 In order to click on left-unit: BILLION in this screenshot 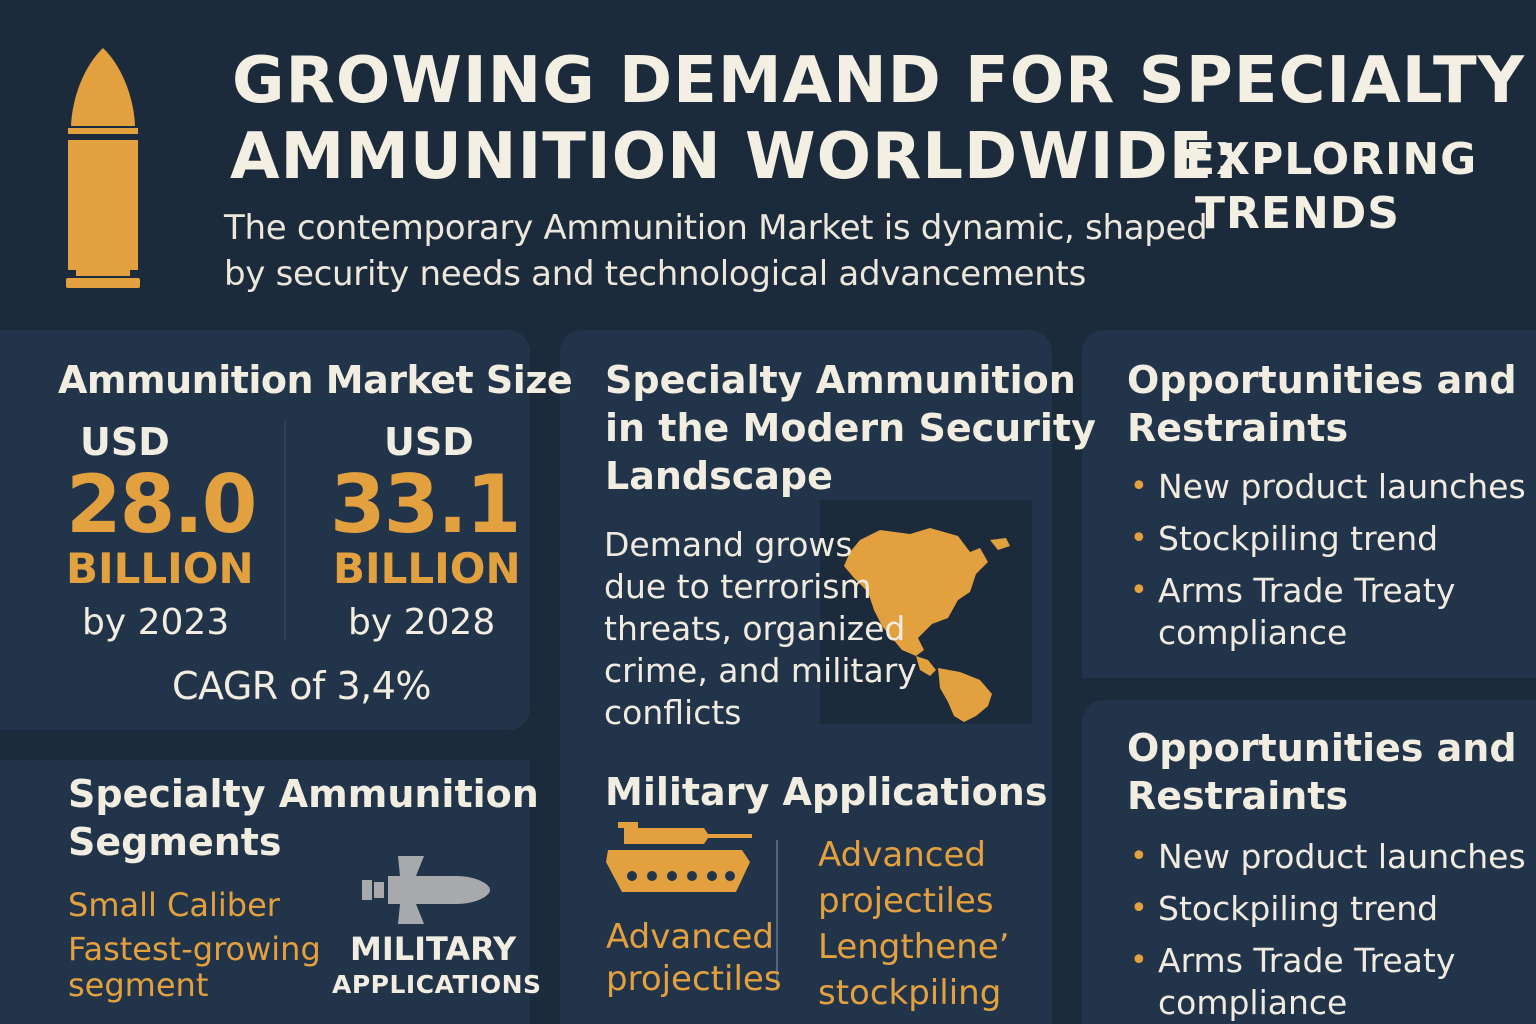, I will do `click(160, 568)`.